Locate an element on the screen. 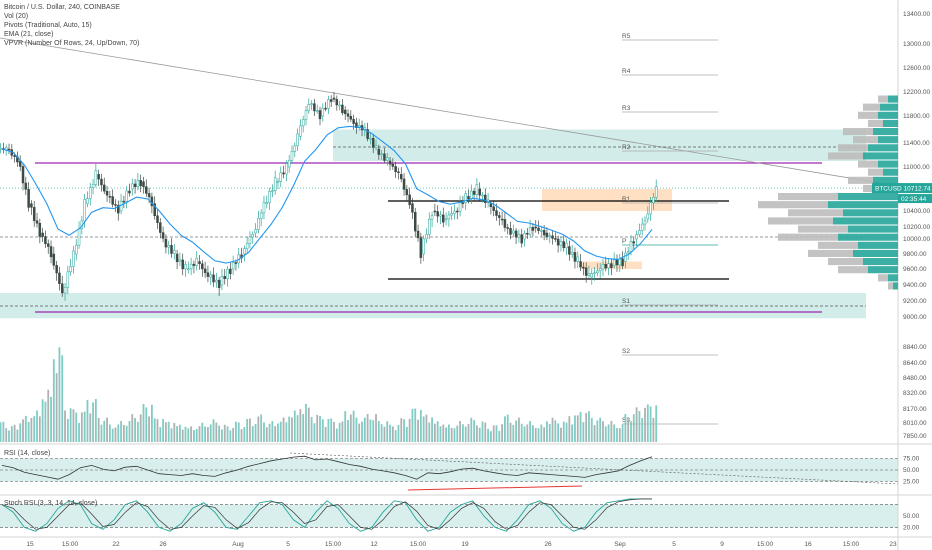 This screenshot has height=550, width=932. price-tick-label: 8480.00 is located at coordinates (915, 378).